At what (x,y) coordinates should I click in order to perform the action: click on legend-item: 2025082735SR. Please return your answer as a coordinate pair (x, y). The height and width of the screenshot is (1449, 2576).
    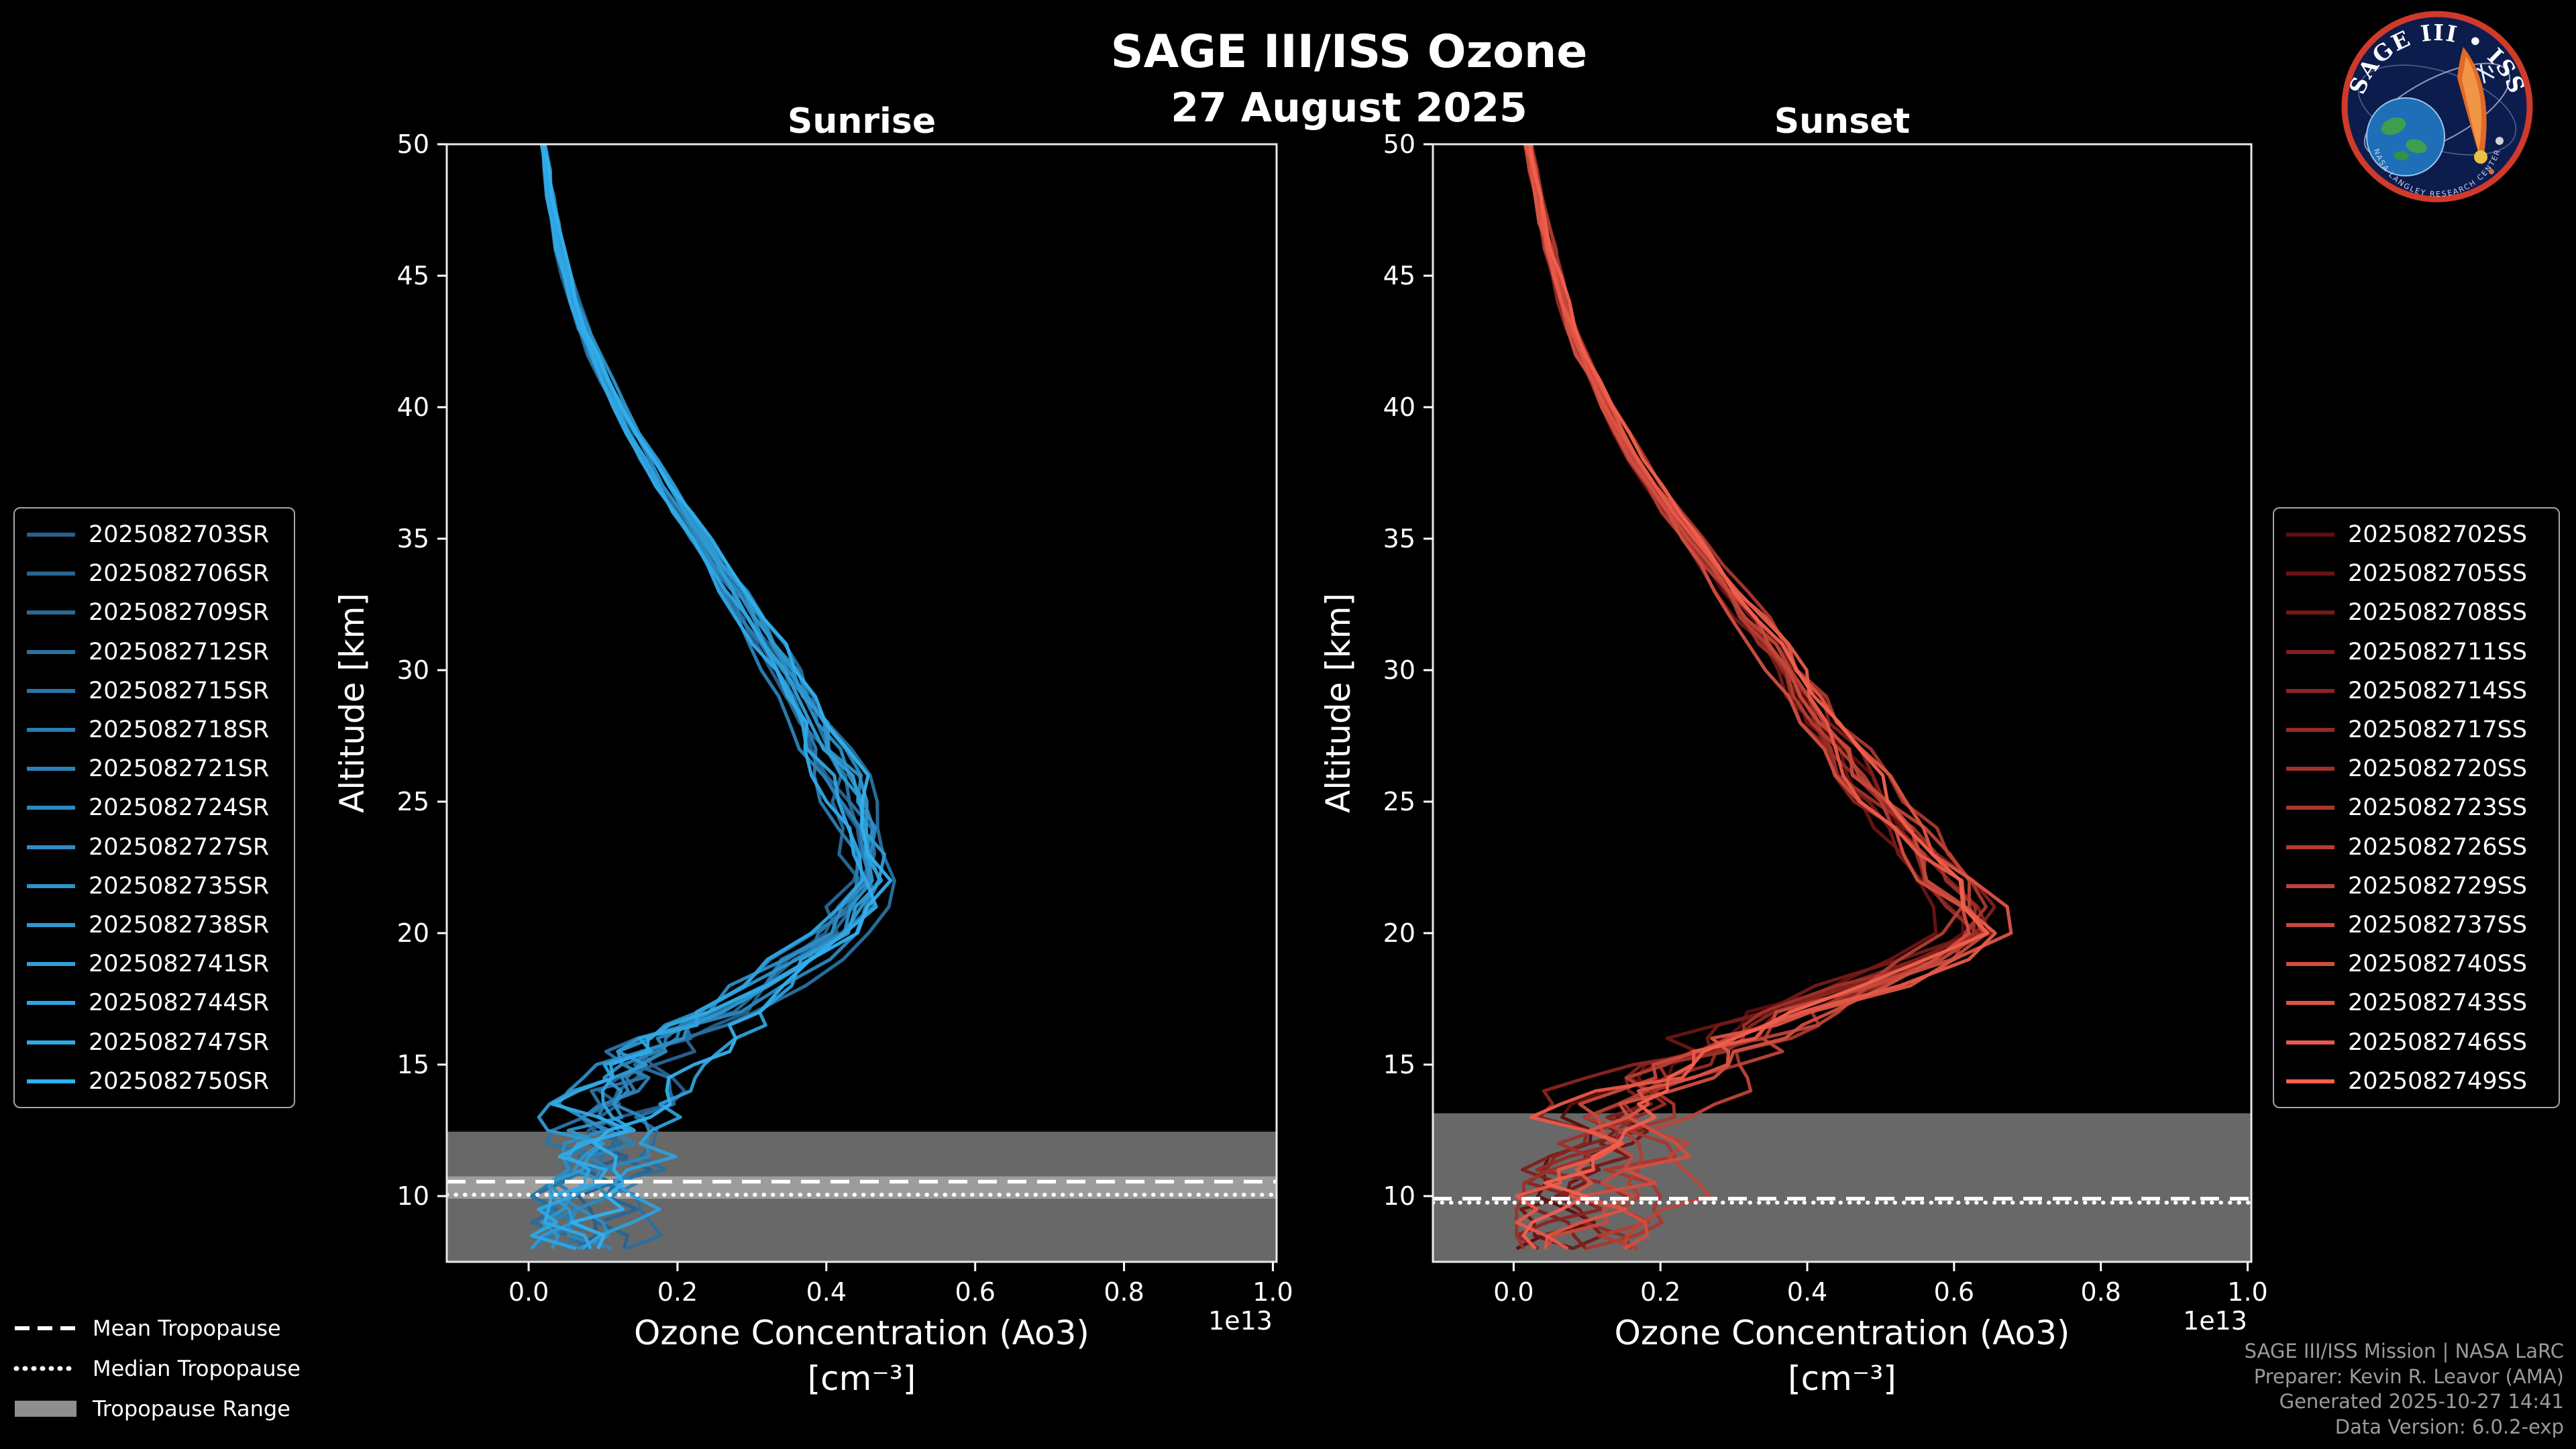
    Looking at the image, I should click on (154, 886).